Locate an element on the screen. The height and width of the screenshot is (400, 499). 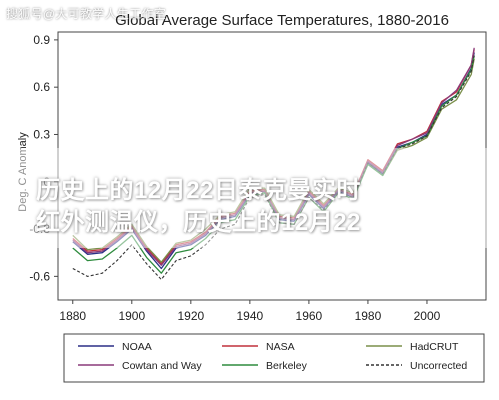
legend-label: NOAA is located at coordinates (137, 347).